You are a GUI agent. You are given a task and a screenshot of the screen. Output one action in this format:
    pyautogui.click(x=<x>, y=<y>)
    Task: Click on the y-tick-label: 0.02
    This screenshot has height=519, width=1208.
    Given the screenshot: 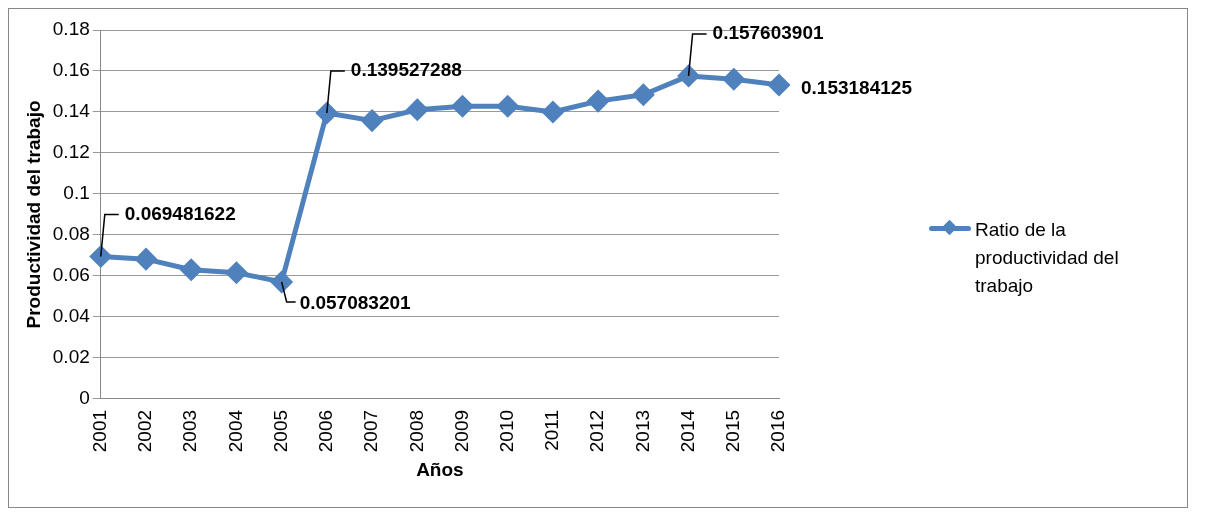 What is the action you would take?
    pyautogui.click(x=71, y=357)
    